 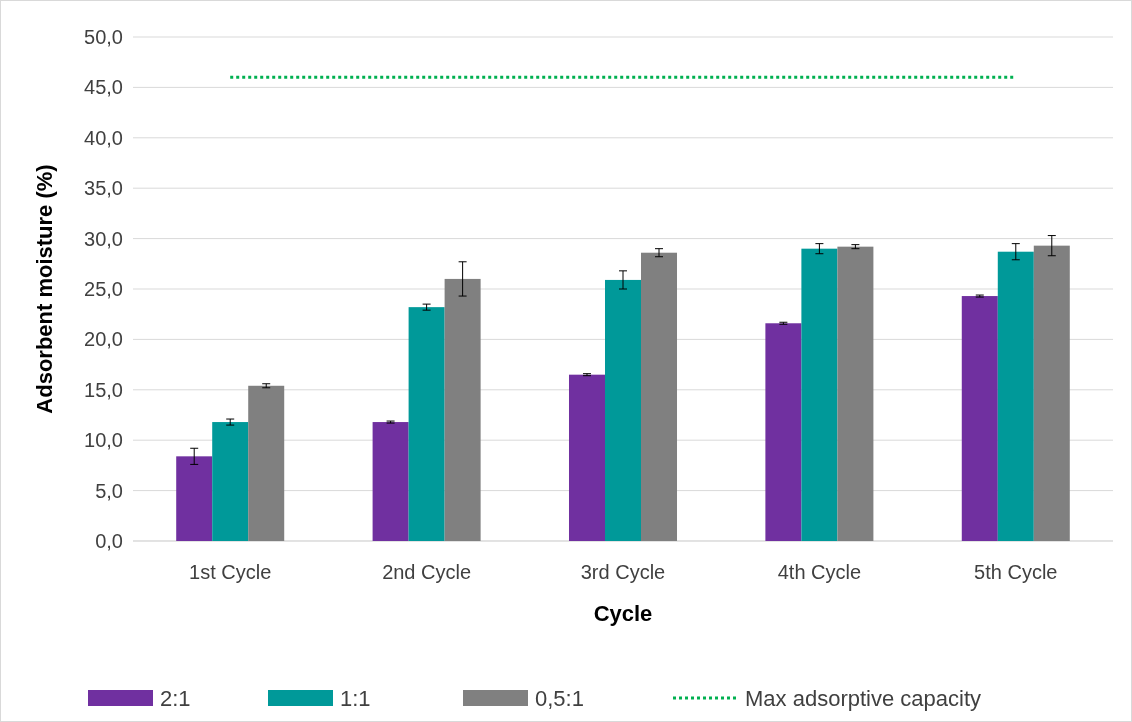 I want to click on legend-label: 1:1, so click(x=355, y=698).